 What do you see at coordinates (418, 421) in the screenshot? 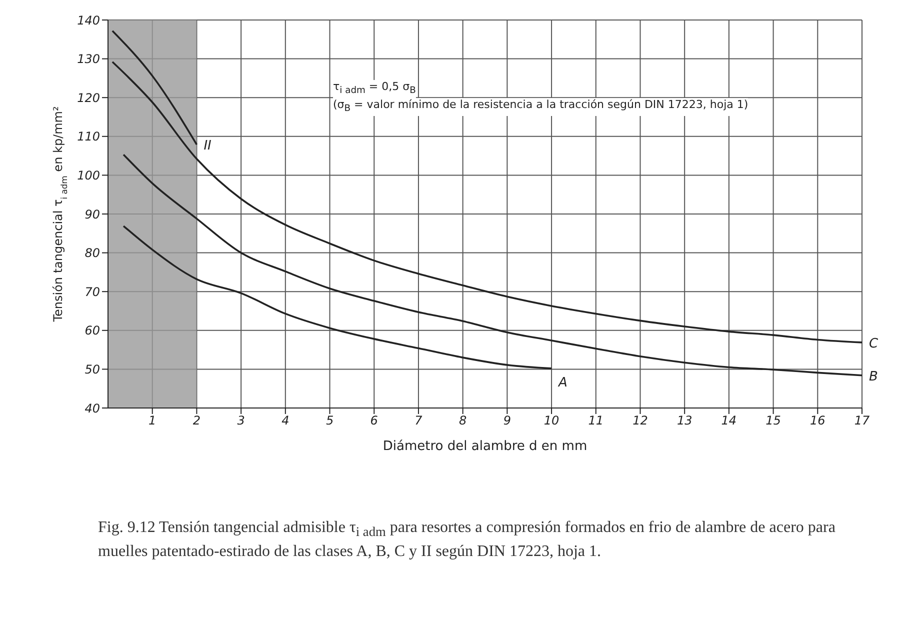
I see `x-tick-label: 7` at bounding box center [418, 421].